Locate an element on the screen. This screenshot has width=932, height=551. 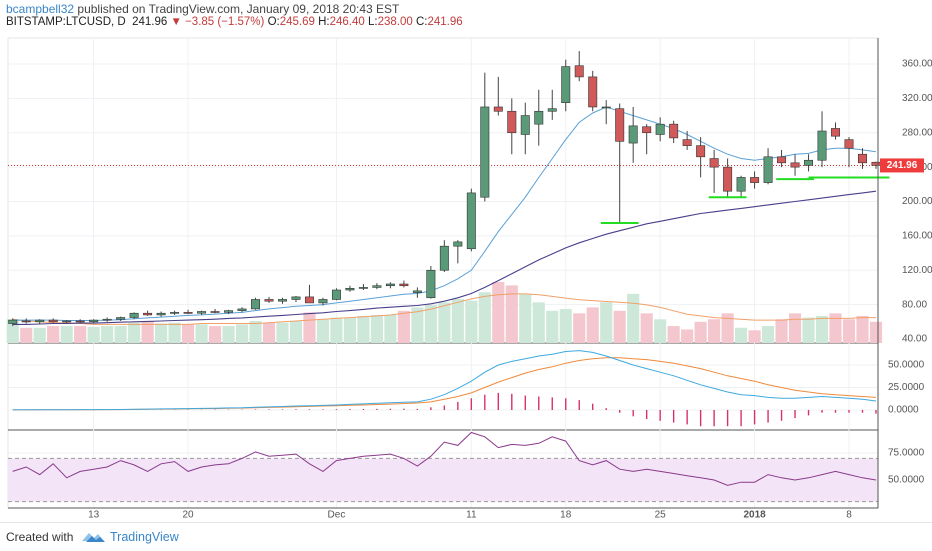
author-link: bcampbell32 is located at coordinates (40, 9).